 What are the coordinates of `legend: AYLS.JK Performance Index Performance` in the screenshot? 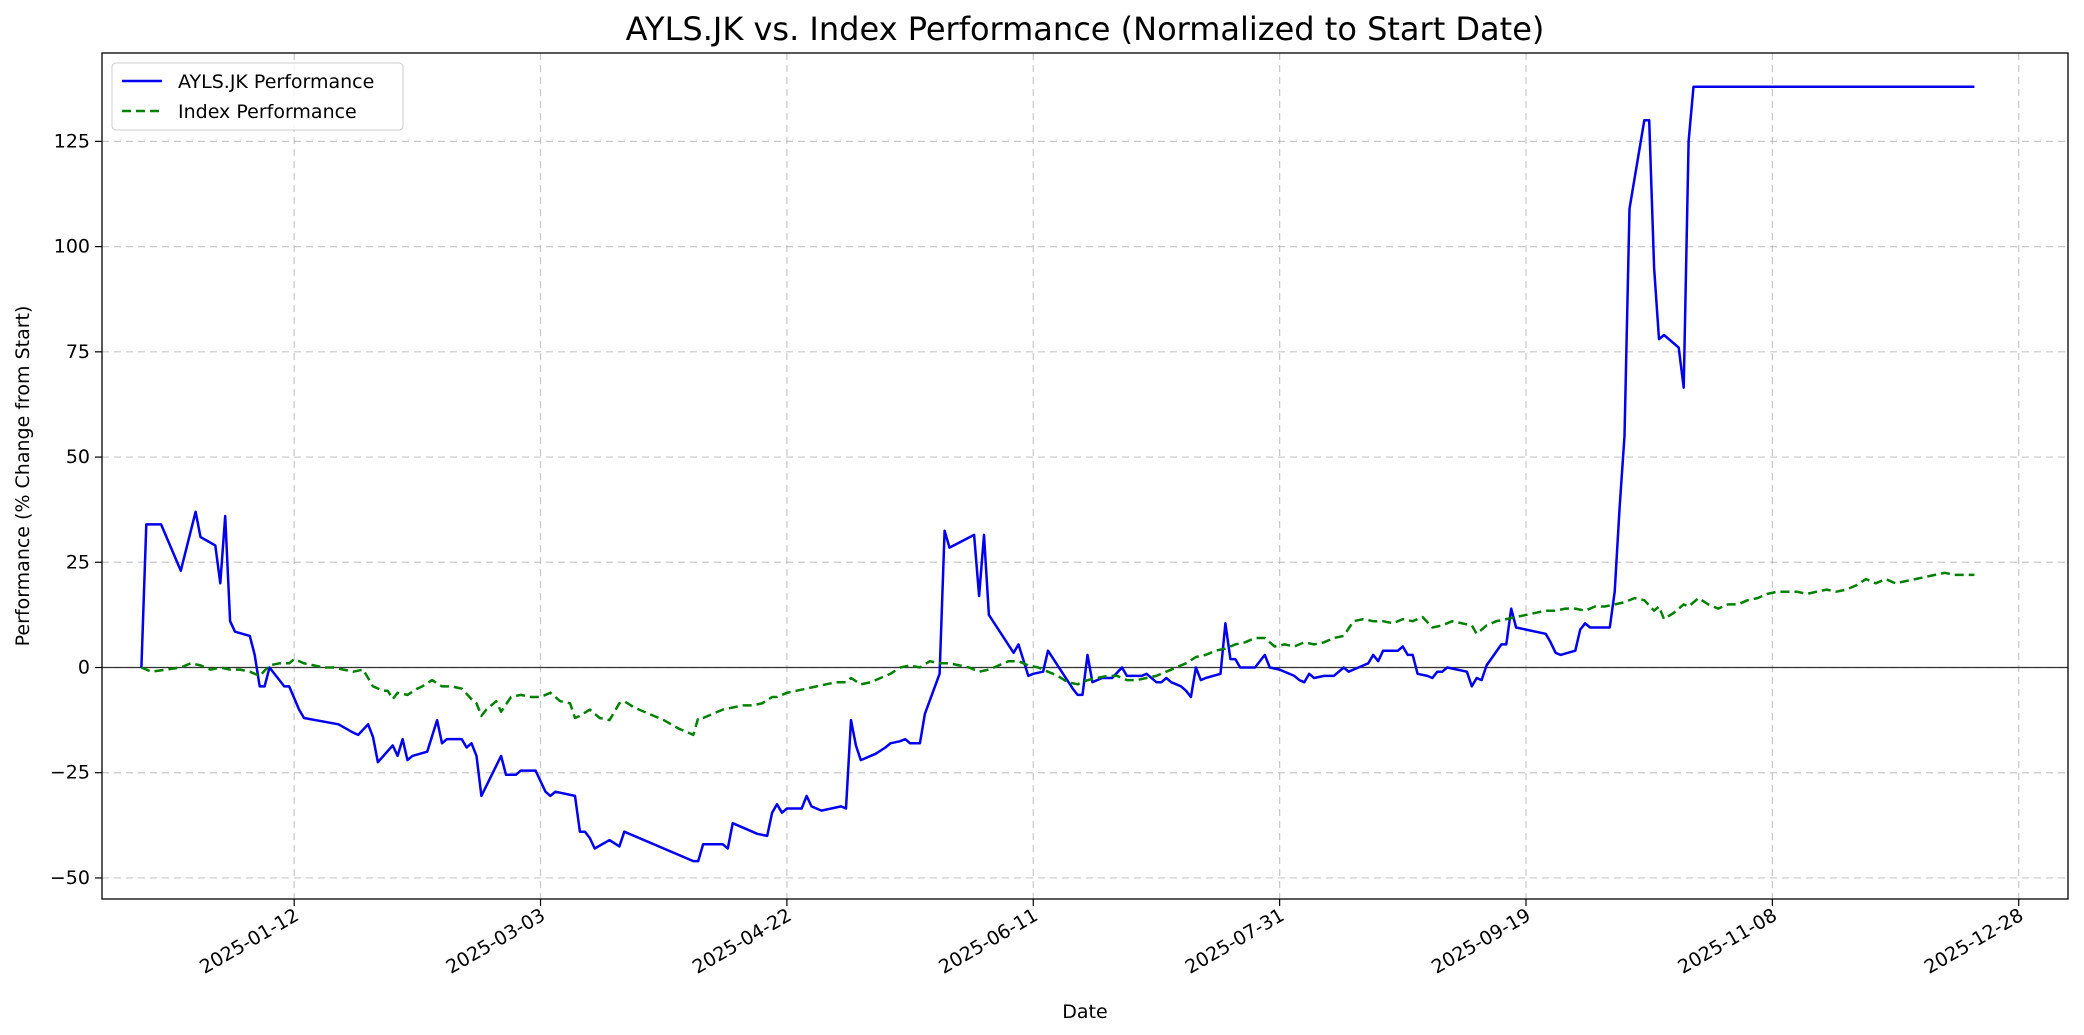 It's located at (257, 96).